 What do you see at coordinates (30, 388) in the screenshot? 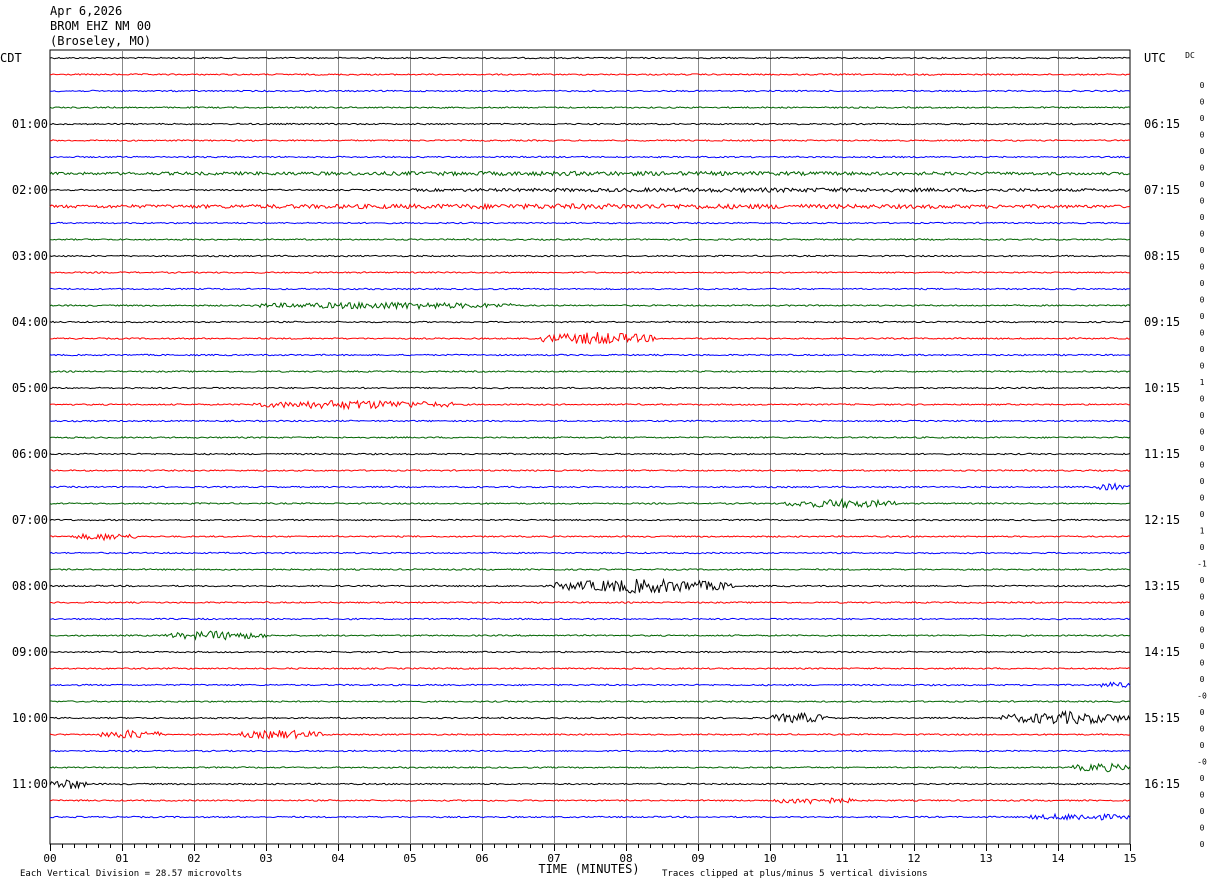
I see `left-hour-label: 05:00` at bounding box center [30, 388].